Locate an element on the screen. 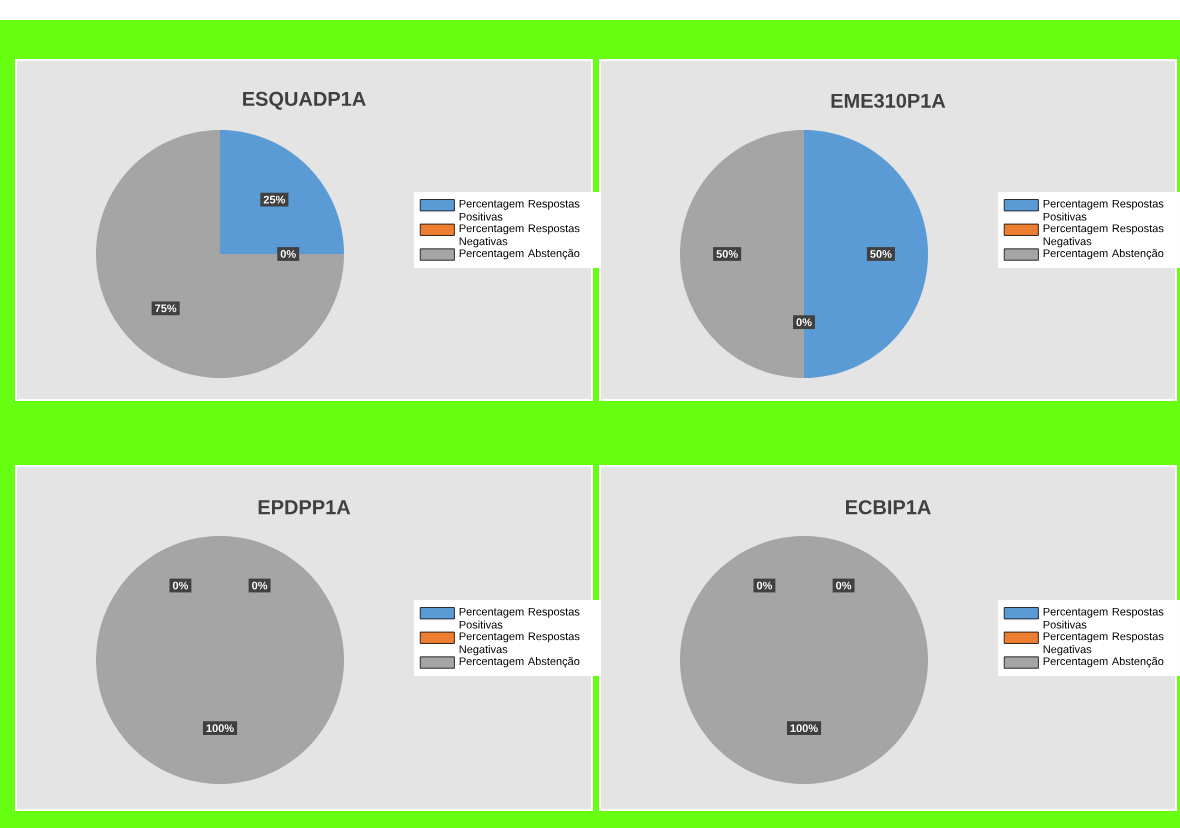 The width and height of the screenshot is (1180, 828). chart-title: EME310P1A is located at coordinates (888, 100).